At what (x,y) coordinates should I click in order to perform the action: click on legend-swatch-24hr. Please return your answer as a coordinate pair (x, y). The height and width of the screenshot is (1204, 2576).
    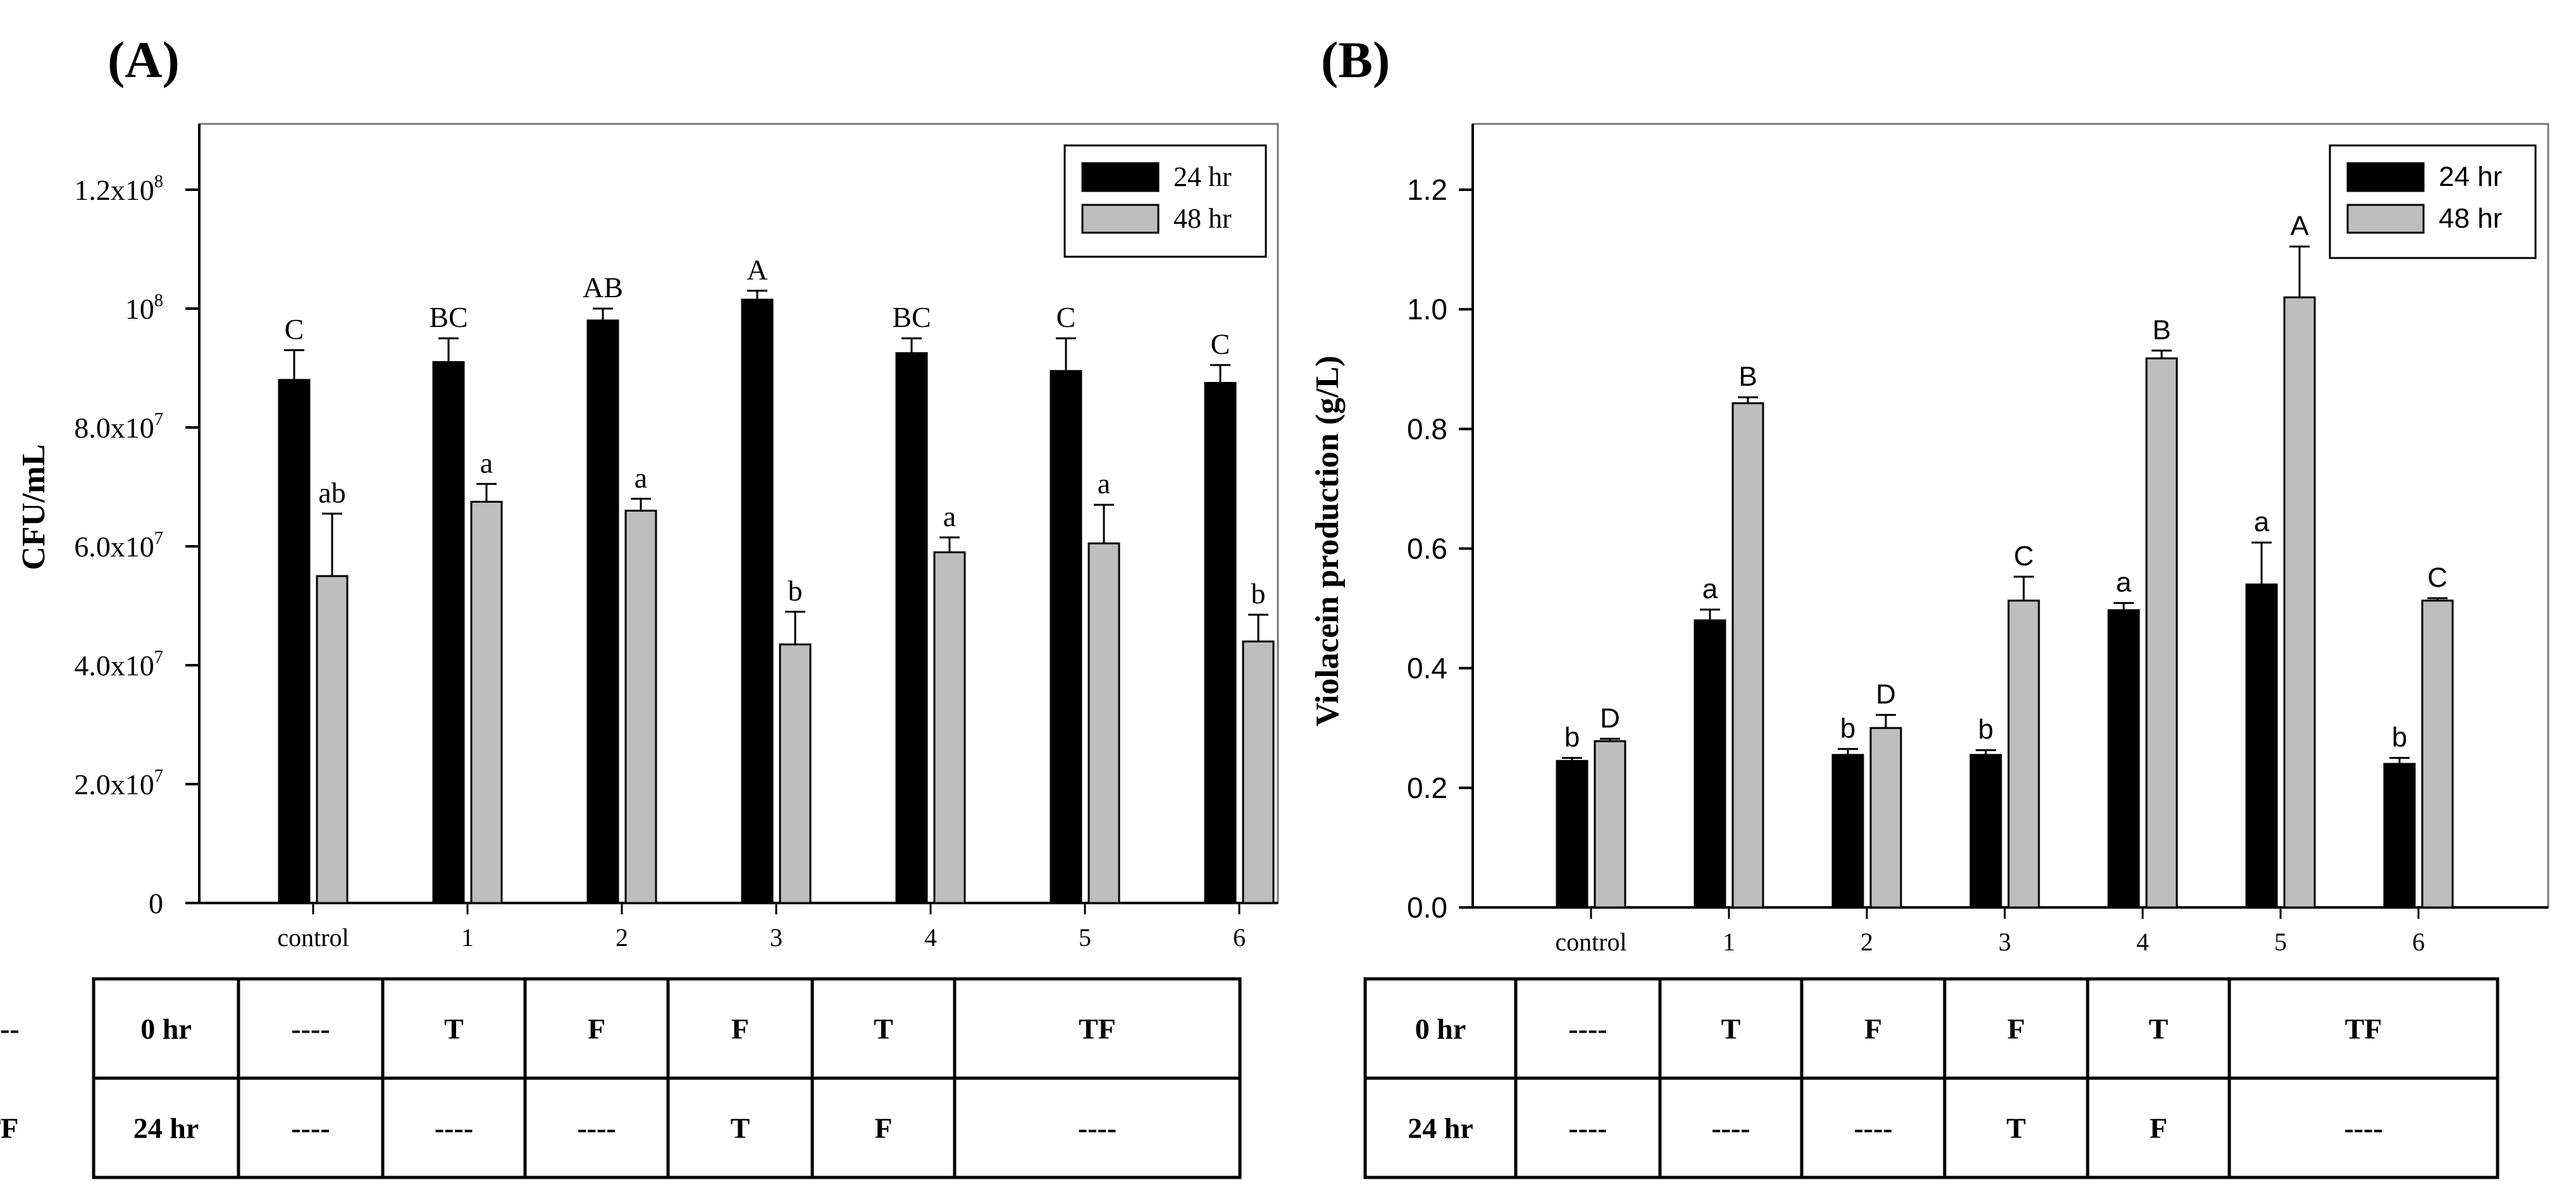
    Looking at the image, I should click on (1120, 177).